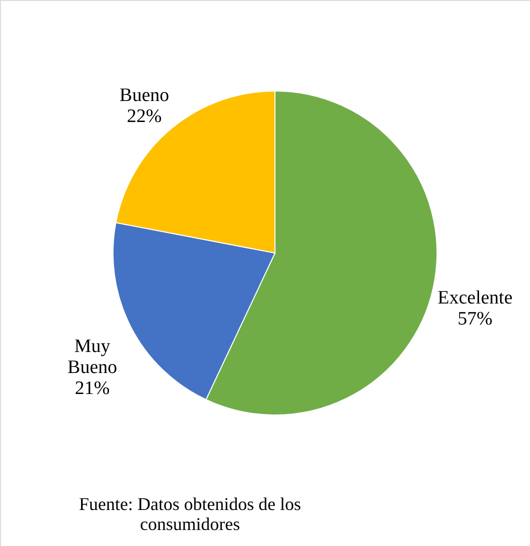  Describe the element at coordinates (92, 389) in the screenshot. I see `data-label: 21%` at that location.